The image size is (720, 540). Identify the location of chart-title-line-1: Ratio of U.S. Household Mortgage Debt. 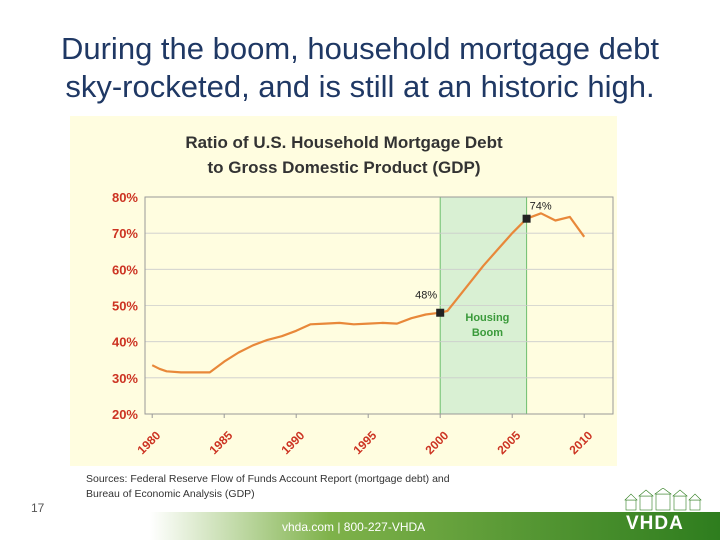
(344, 142).